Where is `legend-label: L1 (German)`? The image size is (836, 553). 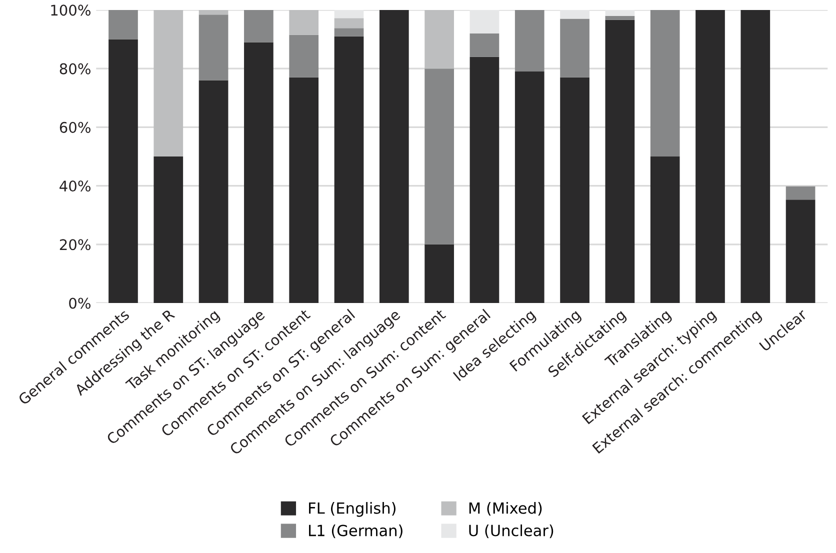
legend-label: L1 (German) is located at coordinates (355, 531).